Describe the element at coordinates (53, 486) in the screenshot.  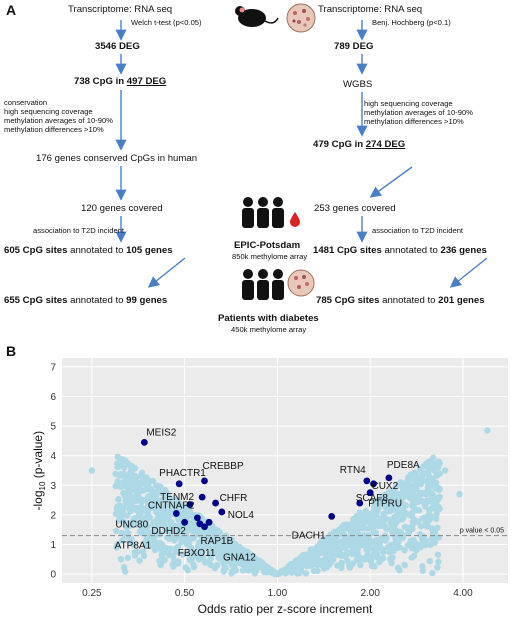
I see `y-tick-label: 3` at that location.